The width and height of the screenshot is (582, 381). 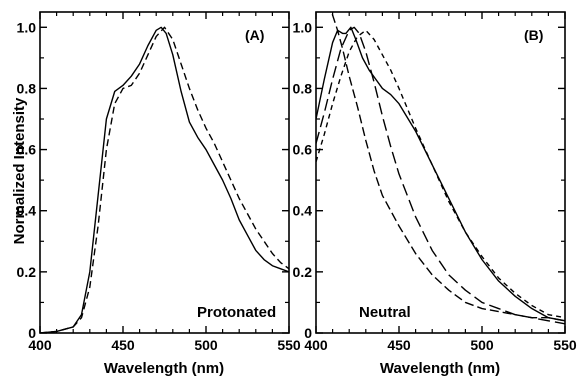 I want to click on panel-a-x-tick-label: 400, so click(x=40, y=345).